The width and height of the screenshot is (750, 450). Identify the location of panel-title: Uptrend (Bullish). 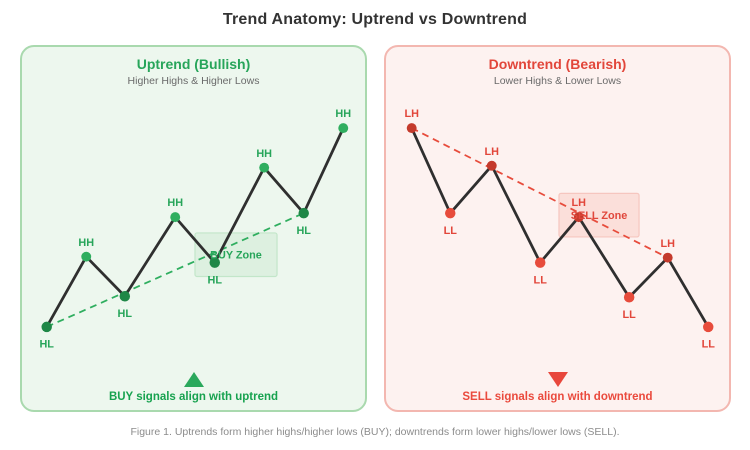
(193, 64).